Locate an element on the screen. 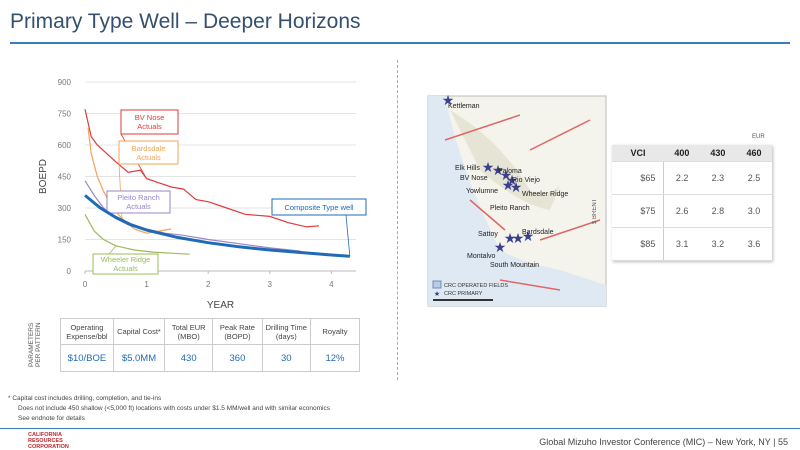 The width and height of the screenshot is (800, 450). footnote: See endnote for details is located at coordinates (51, 418).